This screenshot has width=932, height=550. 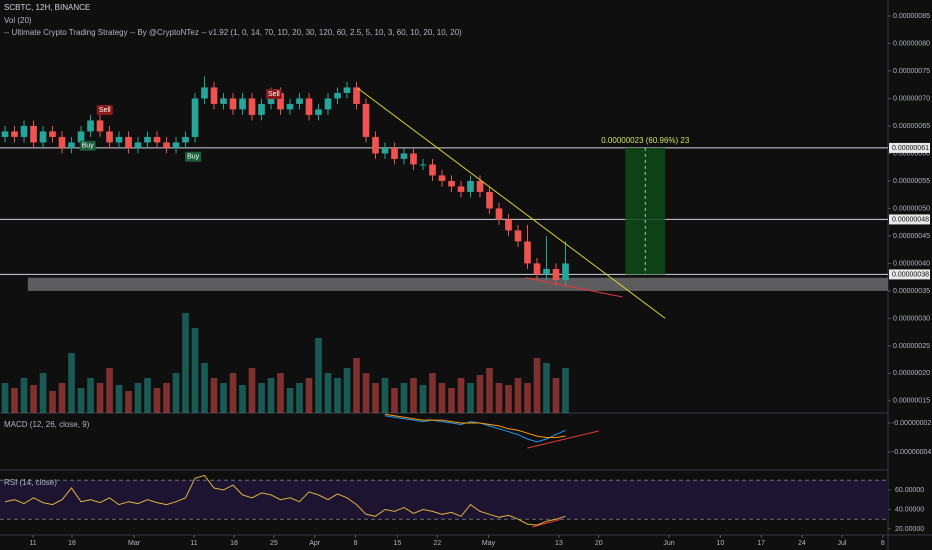 What do you see at coordinates (193, 543) in the screenshot?
I see `x-tick-label: 11` at bounding box center [193, 543].